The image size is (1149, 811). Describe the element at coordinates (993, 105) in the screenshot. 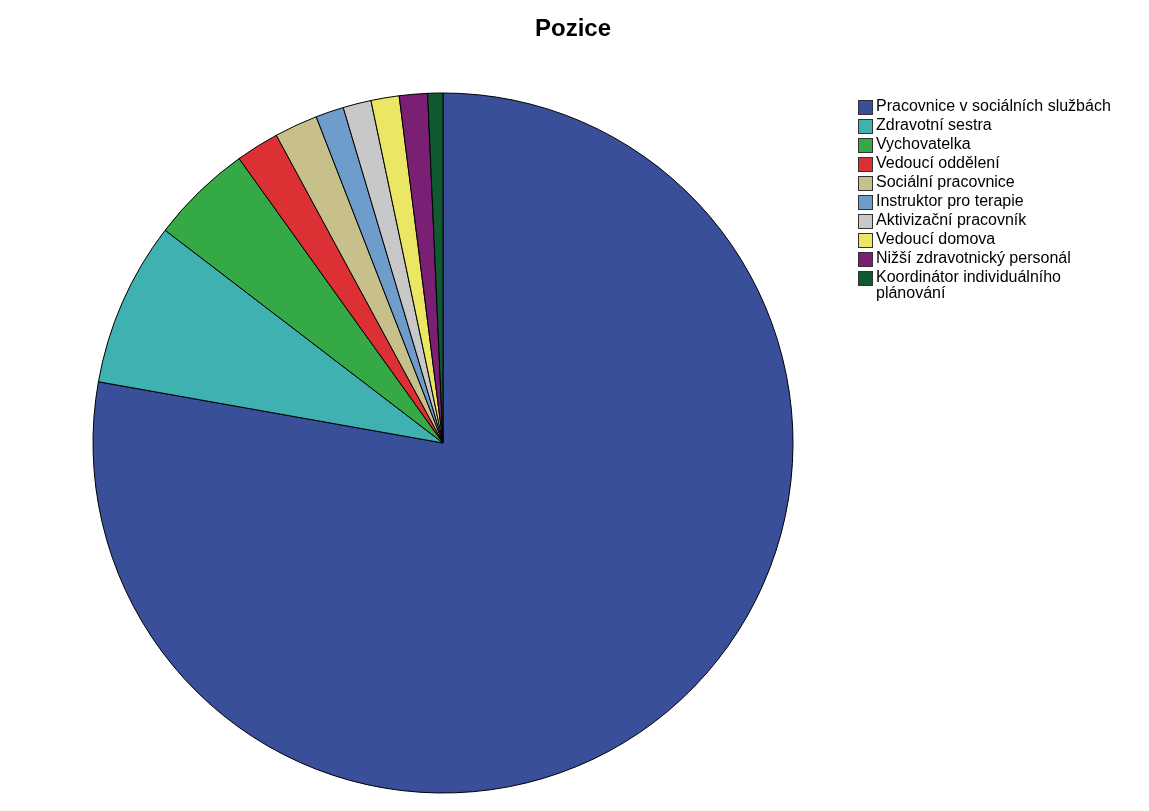

I see `legend-label: Pracovnice v sociálních službách` at that location.